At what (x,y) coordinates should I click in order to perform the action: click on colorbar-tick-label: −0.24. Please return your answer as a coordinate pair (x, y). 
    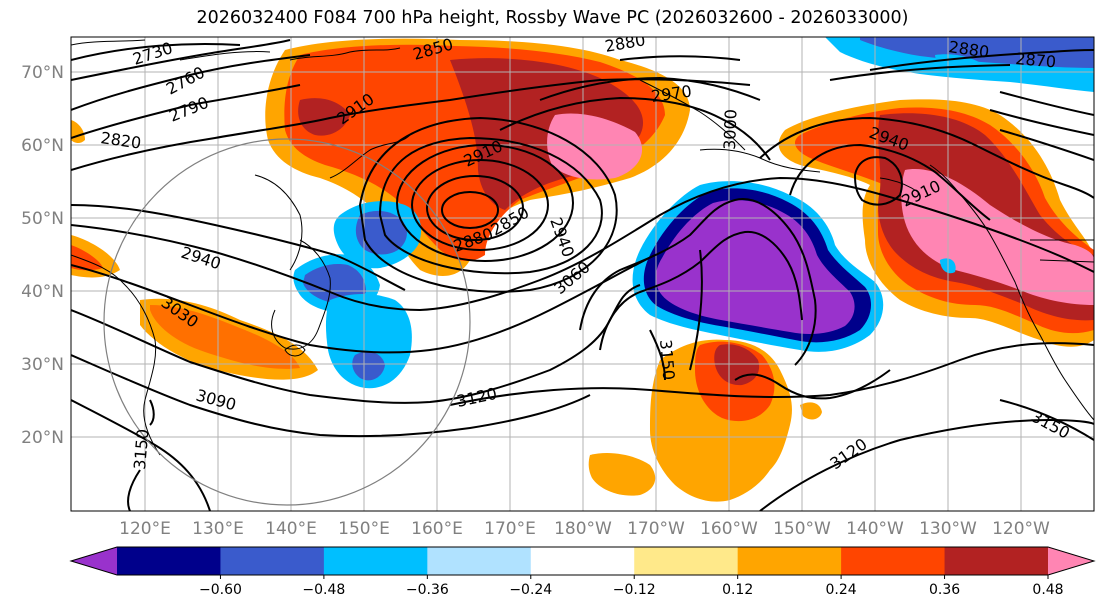
    Looking at the image, I should click on (530, 590).